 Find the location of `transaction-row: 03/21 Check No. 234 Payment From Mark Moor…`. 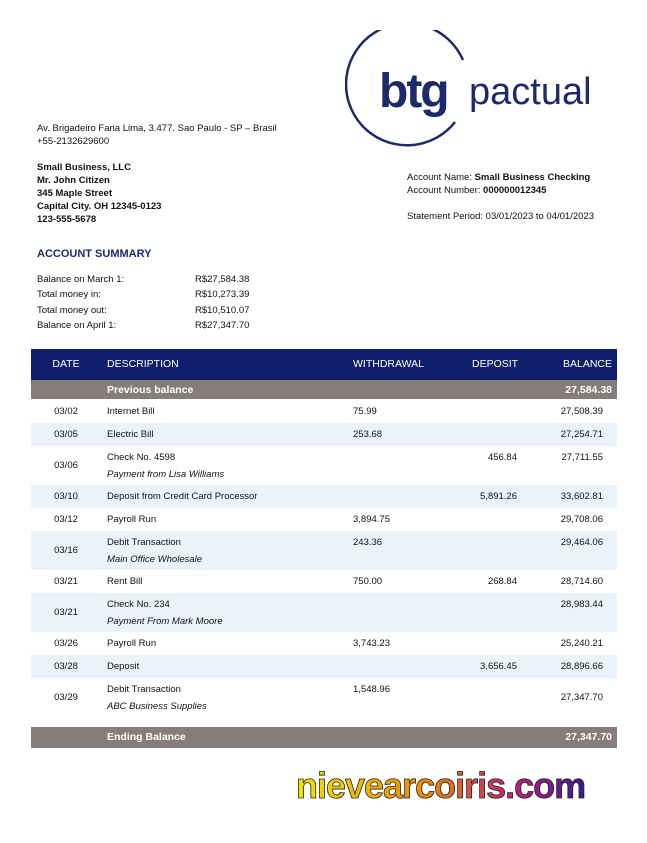

transaction-row: 03/21 Check No. 234 Payment From Mark Moor… is located at coordinates (324, 612).